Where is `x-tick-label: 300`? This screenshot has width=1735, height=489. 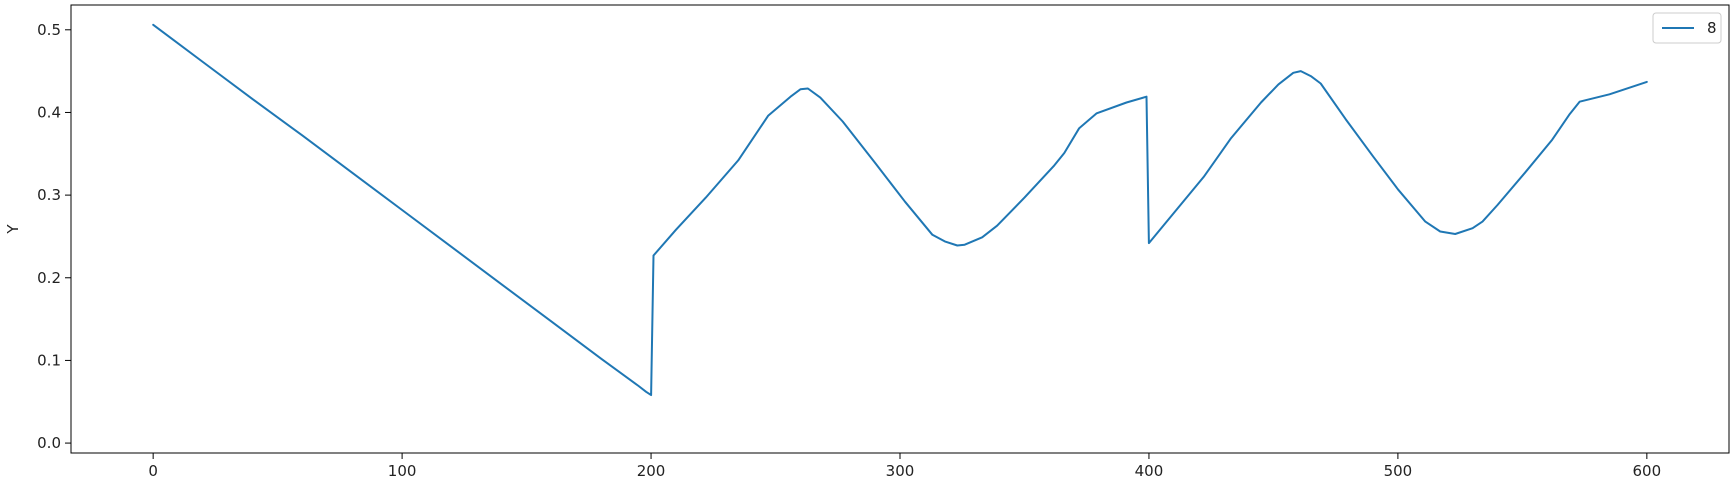
x-tick-label: 300 is located at coordinates (900, 471).